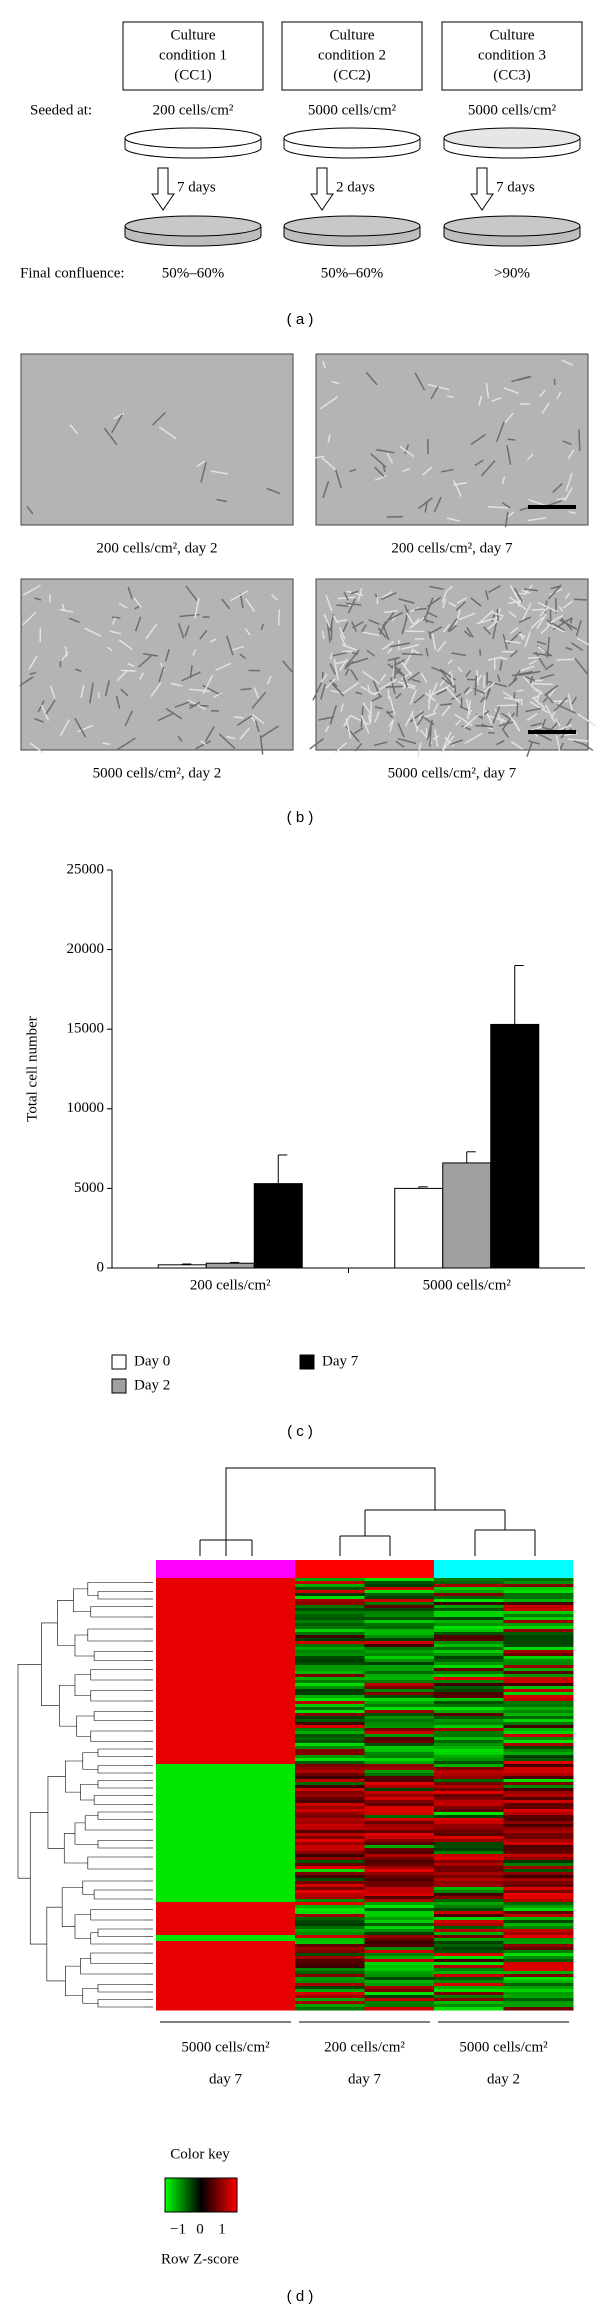  What do you see at coordinates (300, 1431) in the screenshot?
I see `panel-label: ( c )` at bounding box center [300, 1431].